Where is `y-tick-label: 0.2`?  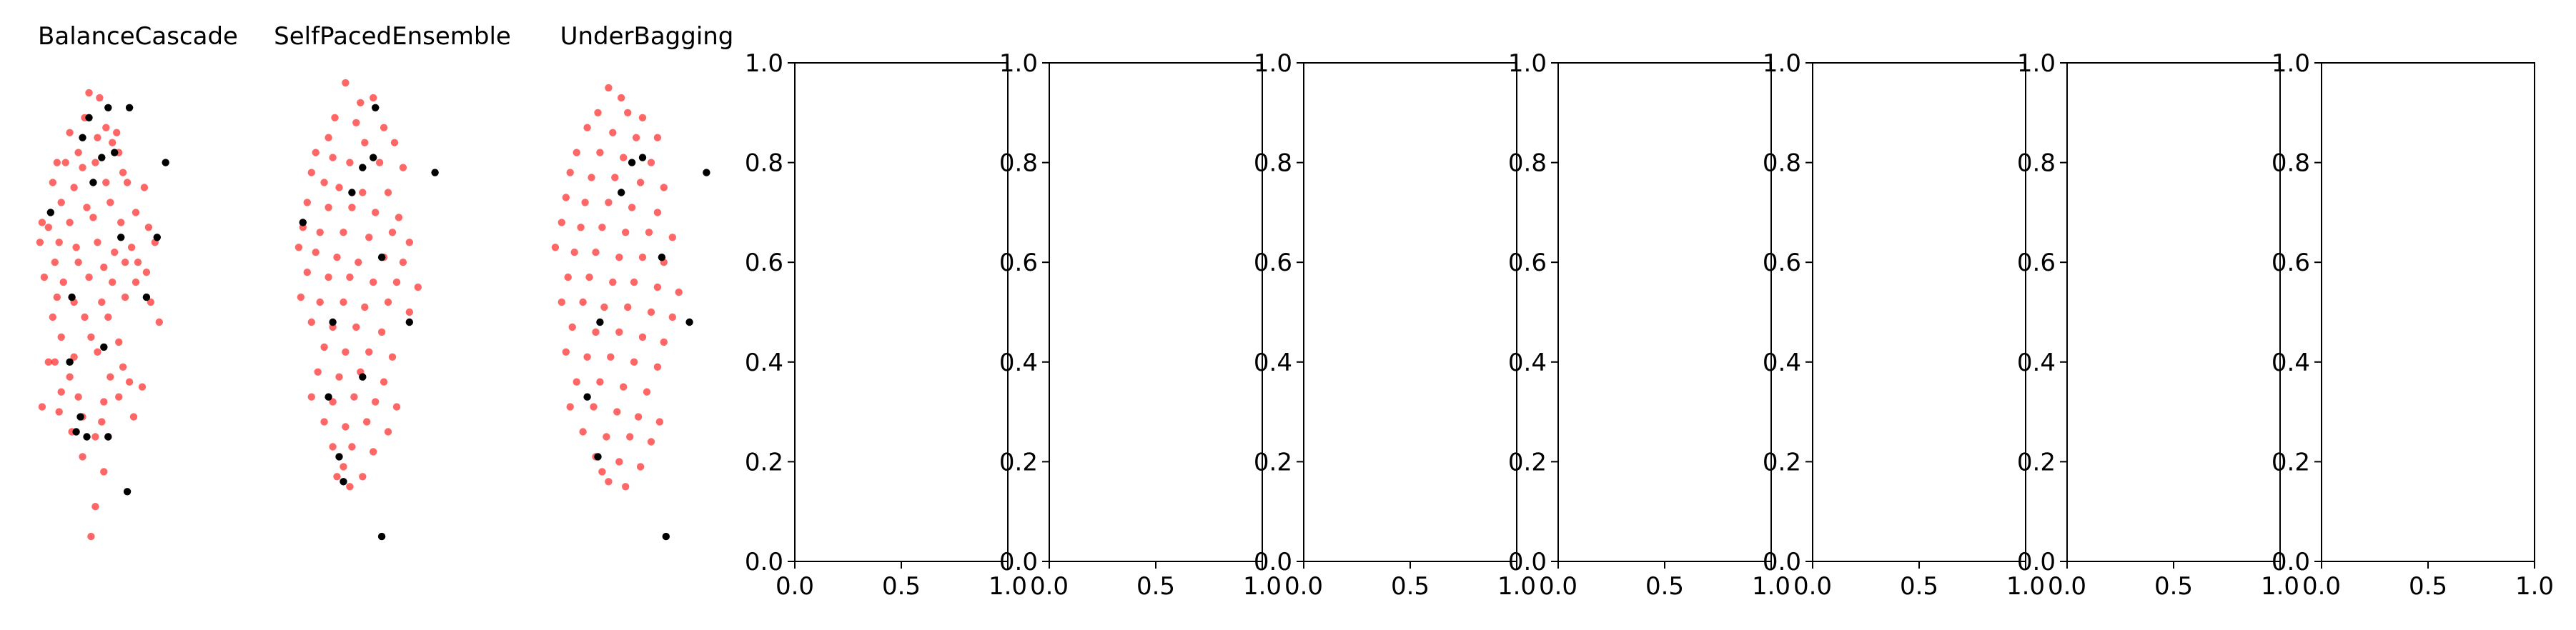 y-tick-label: 0.2 is located at coordinates (1019, 462).